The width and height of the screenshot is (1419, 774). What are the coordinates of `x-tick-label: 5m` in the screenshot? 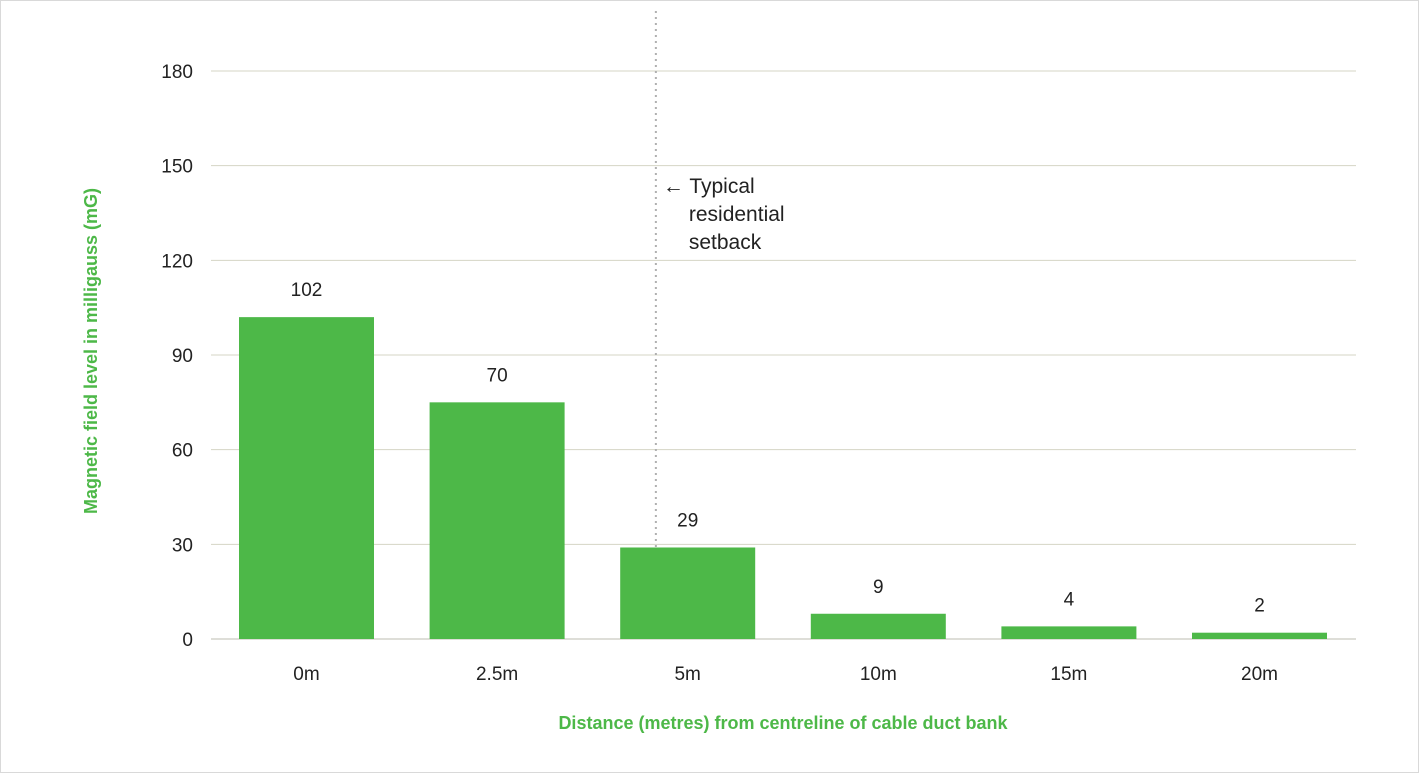 It's located at (687, 674).